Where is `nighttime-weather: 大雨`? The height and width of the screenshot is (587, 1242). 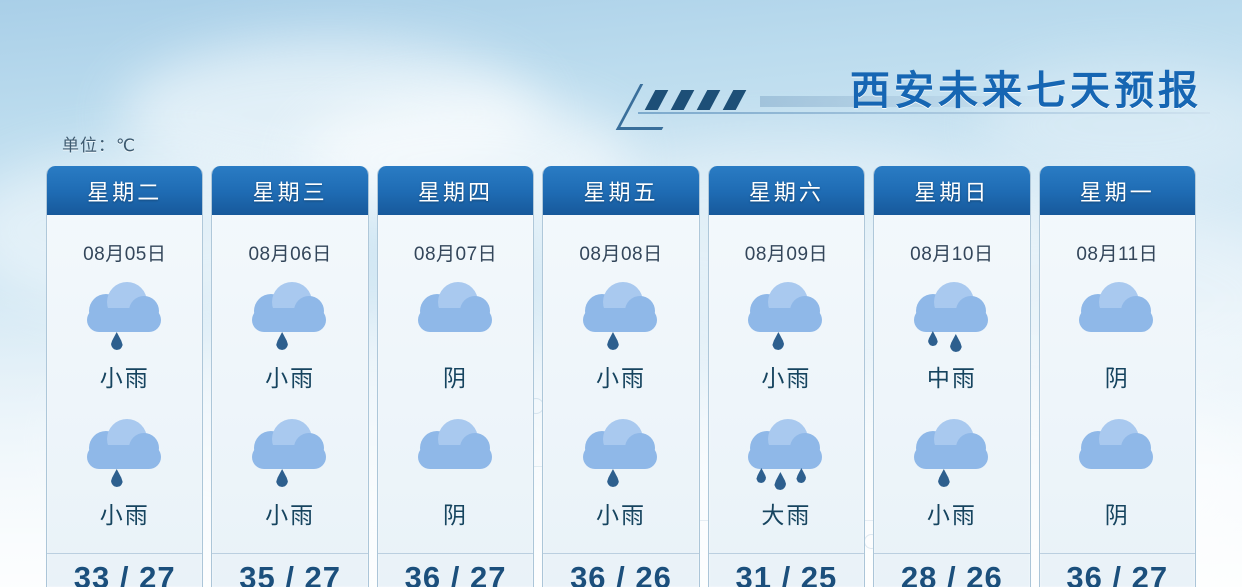 nighttime-weather: 大雨 is located at coordinates (786, 472).